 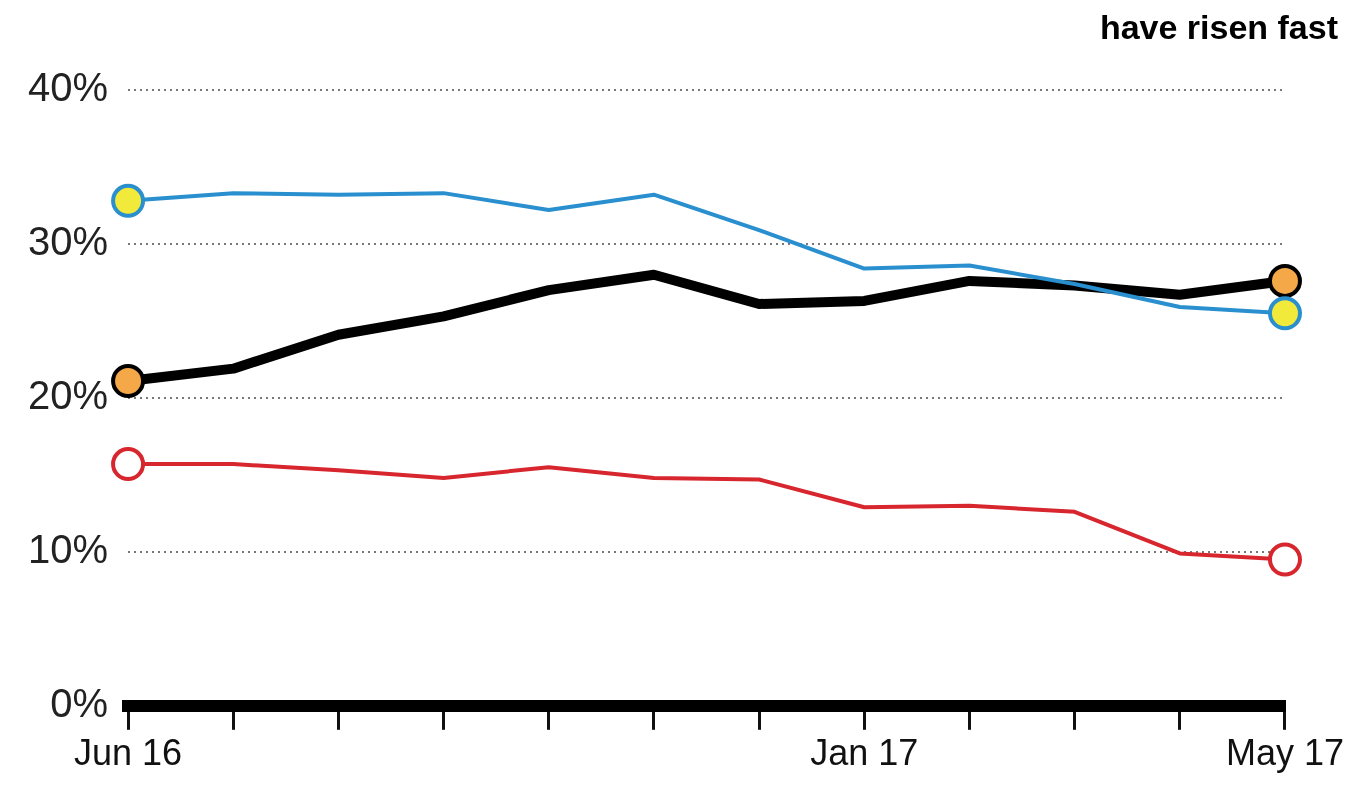 What do you see at coordinates (79, 702) in the screenshot?
I see `y-tick-label: 0%` at bounding box center [79, 702].